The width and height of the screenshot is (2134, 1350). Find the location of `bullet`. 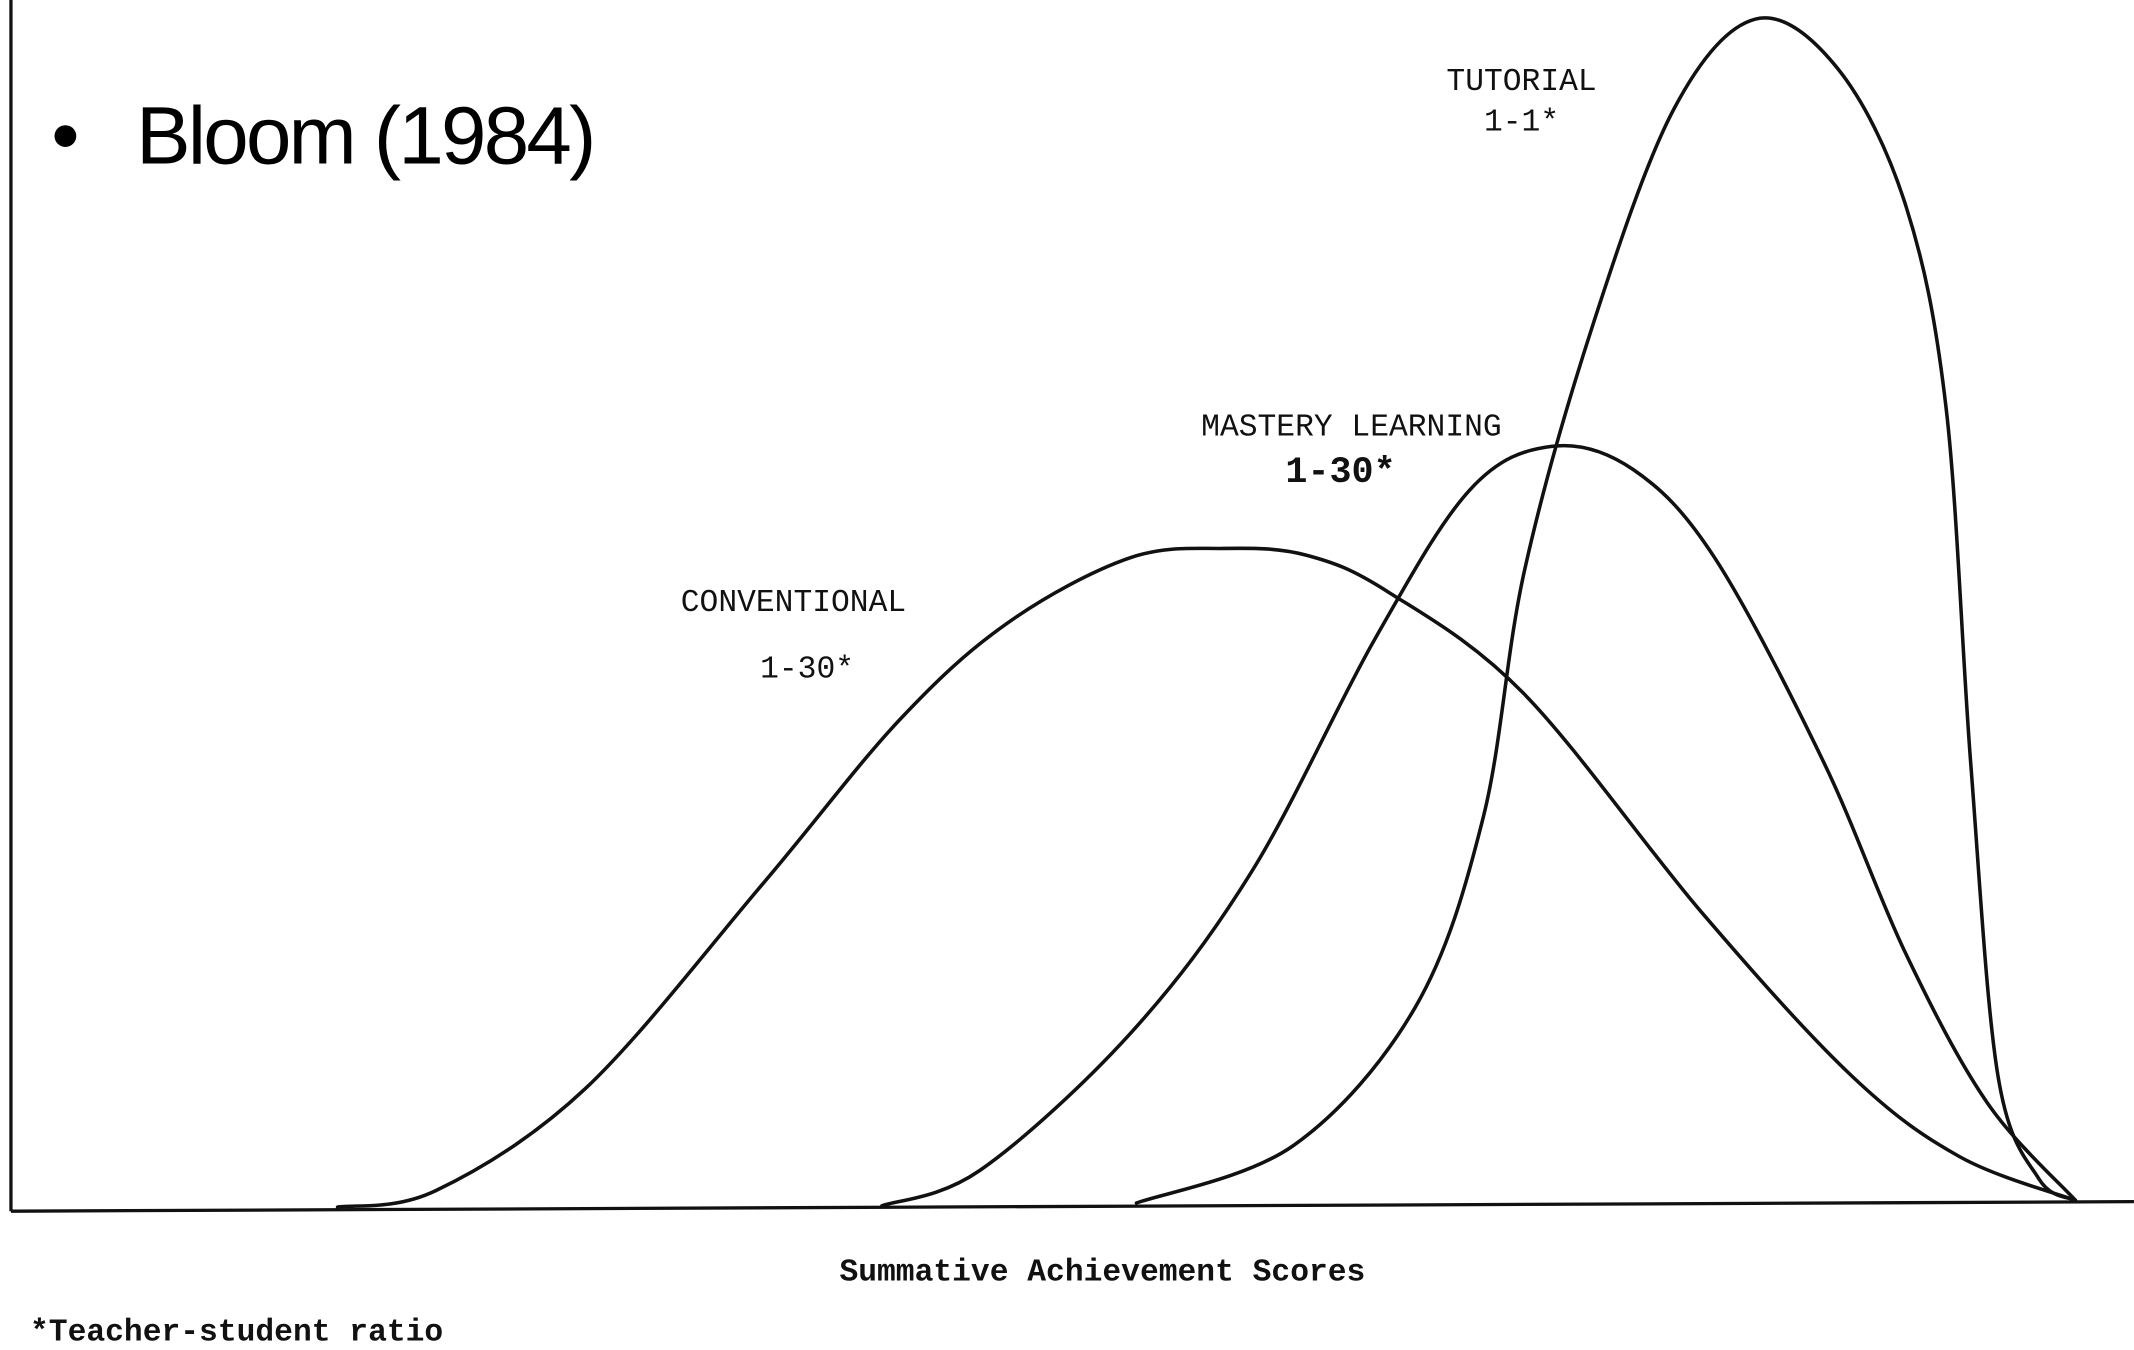

bullet is located at coordinates (65, 136).